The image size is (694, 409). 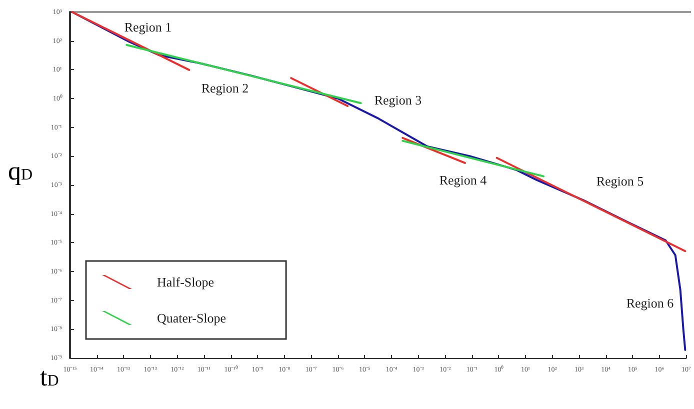 What do you see at coordinates (620, 181) in the screenshot?
I see `annotation: Region 5` at bounding box center [620, 181].